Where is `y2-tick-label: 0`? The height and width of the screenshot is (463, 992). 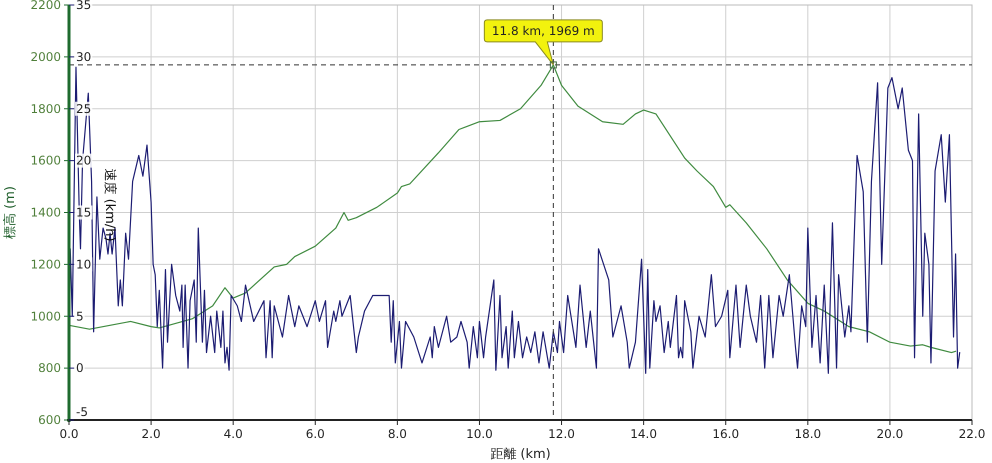 y2-tick-label: 0 is located at coordinates (80, 368).